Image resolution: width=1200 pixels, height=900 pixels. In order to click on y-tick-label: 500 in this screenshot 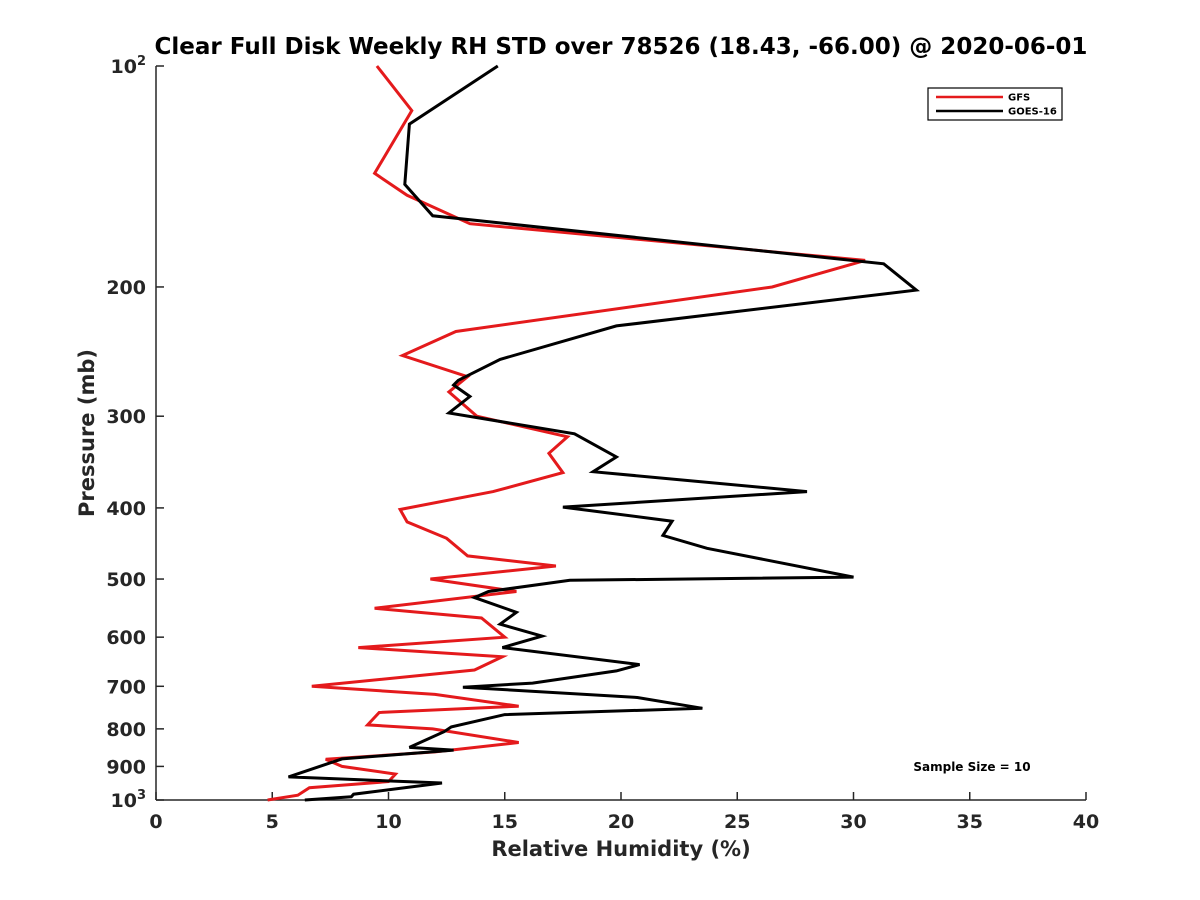, I will do `click(126, 580)`.